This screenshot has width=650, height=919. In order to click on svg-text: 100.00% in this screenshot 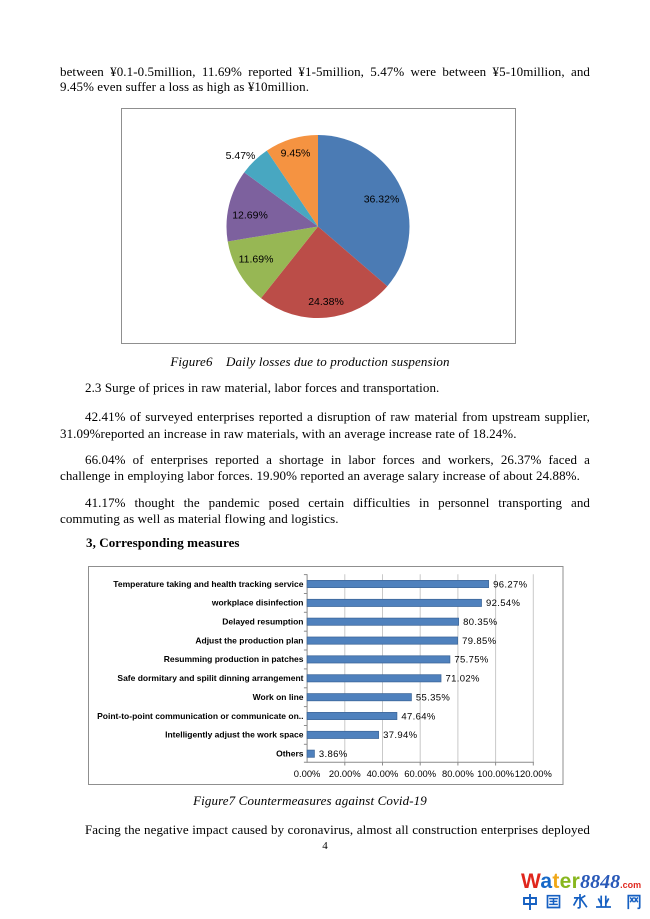, I will do `click(495, 773)`.